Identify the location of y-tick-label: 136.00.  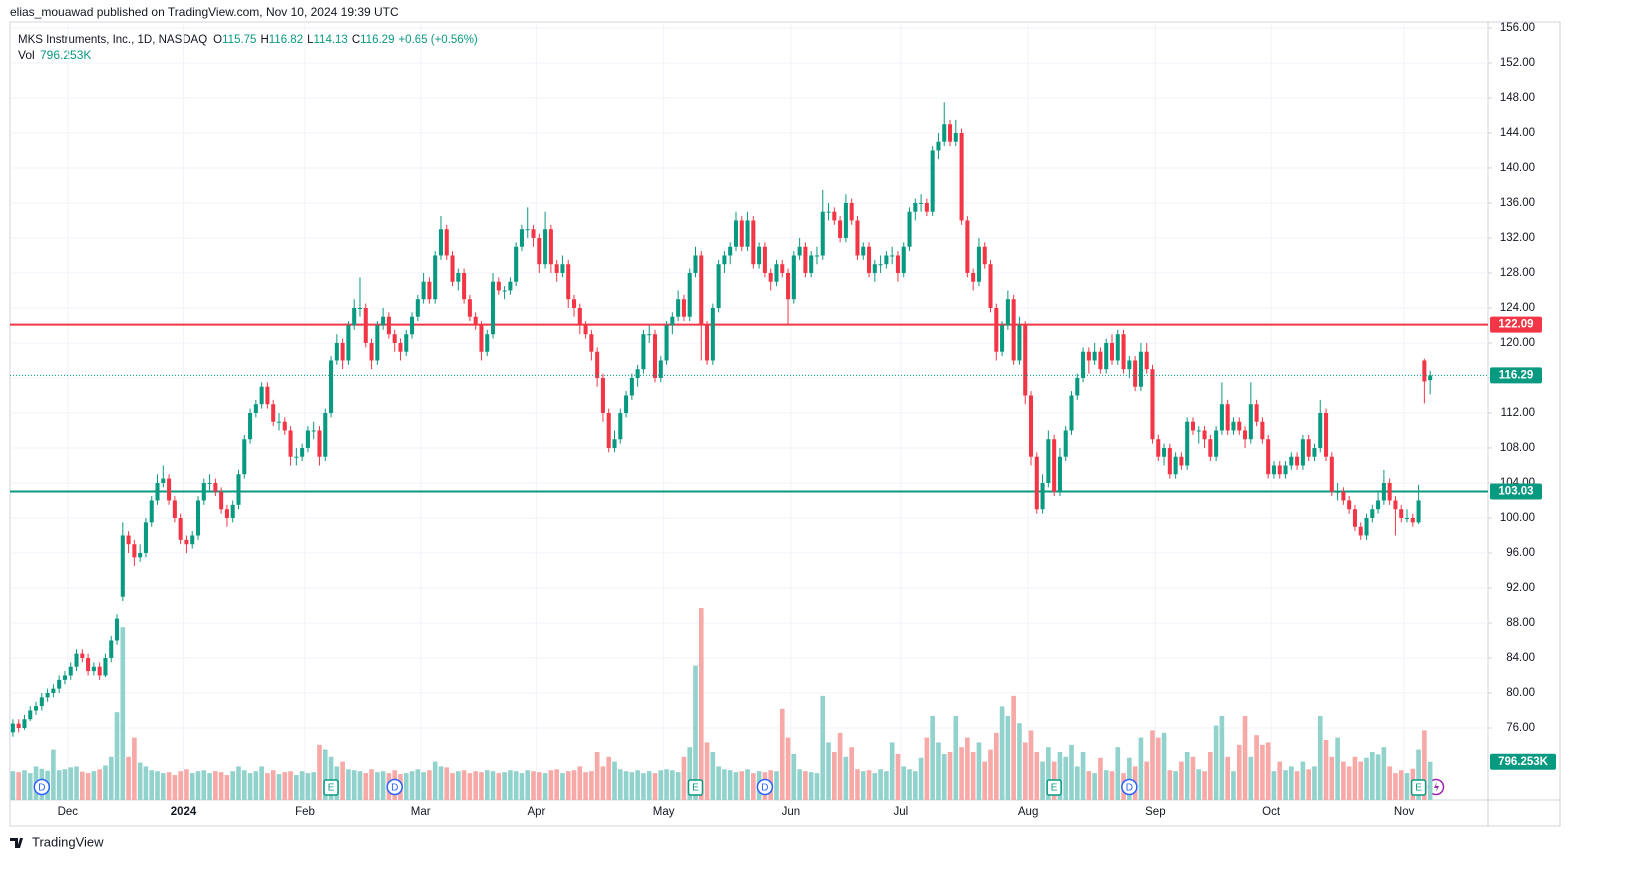
(1517, 203).